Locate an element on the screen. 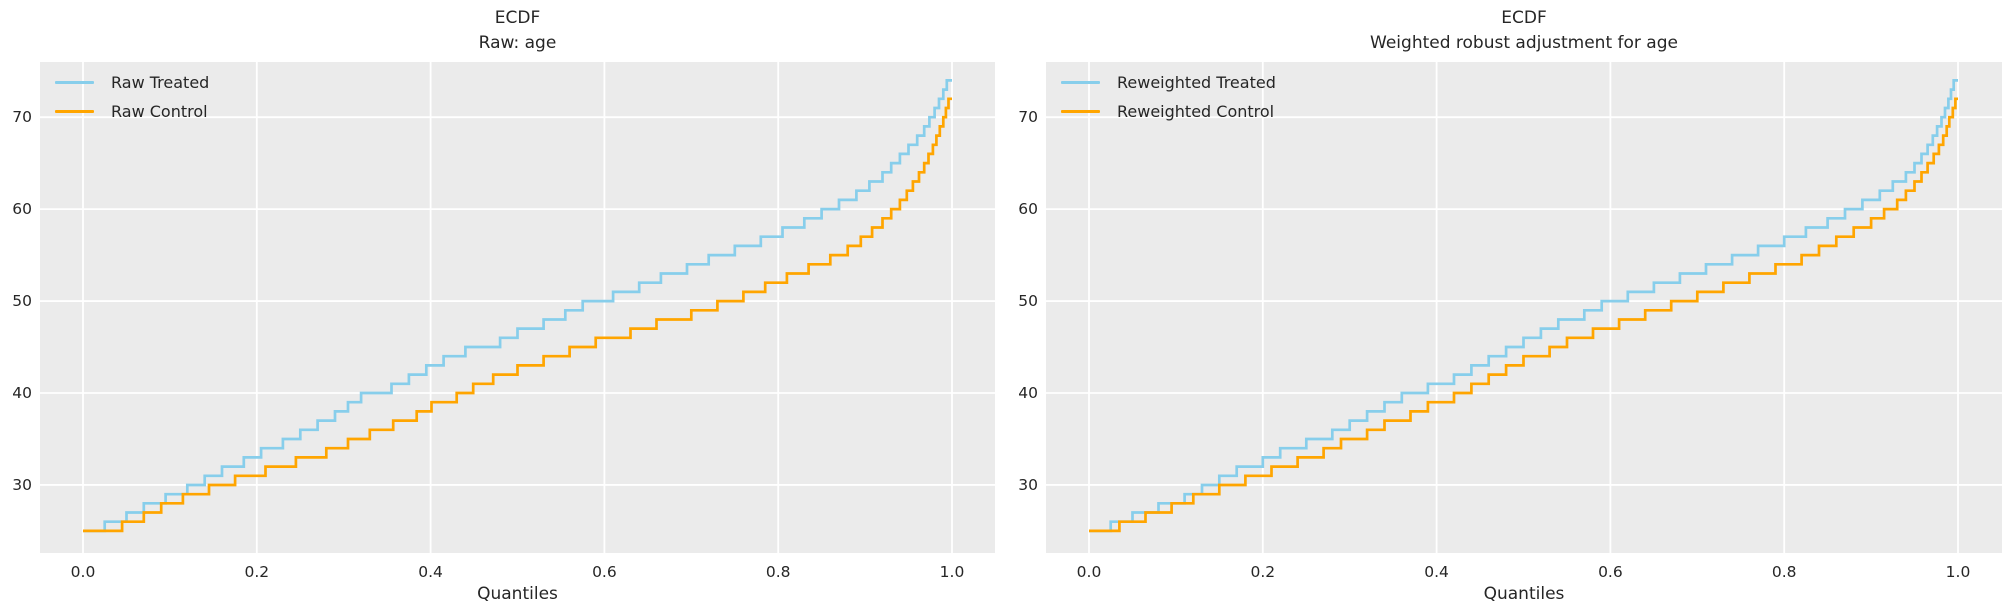  legend-item-control: Raw Control is located at coordinates (132, 111).